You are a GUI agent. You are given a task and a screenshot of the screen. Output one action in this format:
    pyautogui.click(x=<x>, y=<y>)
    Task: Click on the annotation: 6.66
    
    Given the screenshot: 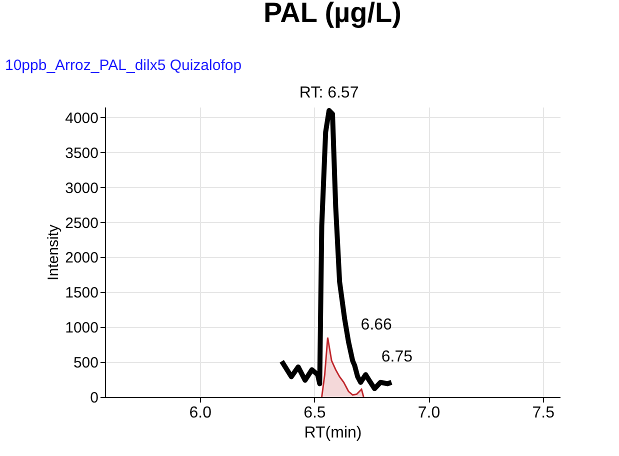 What is the action you would take?
    pyautogui.click(x=376, y=325)
    